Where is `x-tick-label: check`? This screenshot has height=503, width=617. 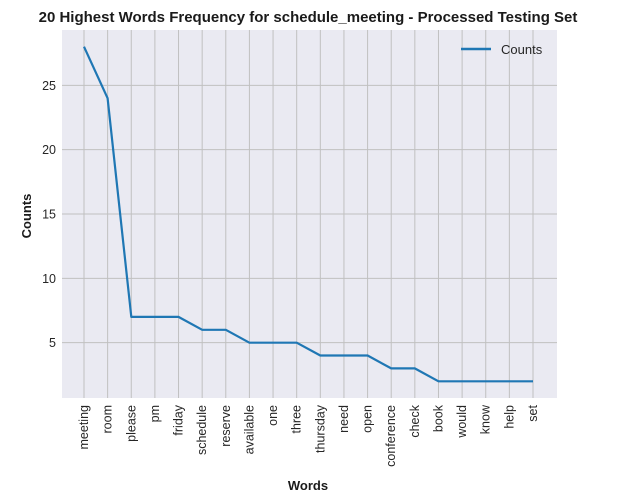 x-tick-label: check is located at coordinates (415, 420).